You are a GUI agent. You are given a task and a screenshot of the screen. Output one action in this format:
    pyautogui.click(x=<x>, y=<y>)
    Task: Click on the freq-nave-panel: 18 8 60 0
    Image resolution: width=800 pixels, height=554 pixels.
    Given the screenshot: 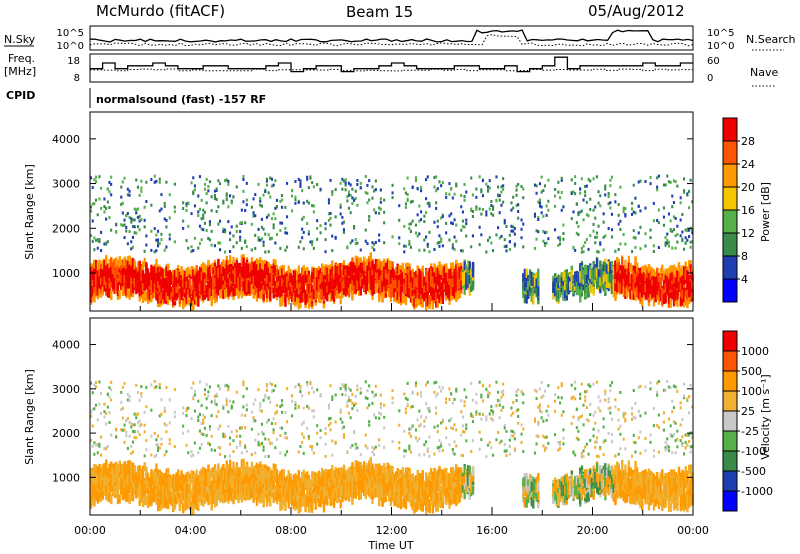 What is the action you would take?
    pyautogui.click(x=393, y=68)
    